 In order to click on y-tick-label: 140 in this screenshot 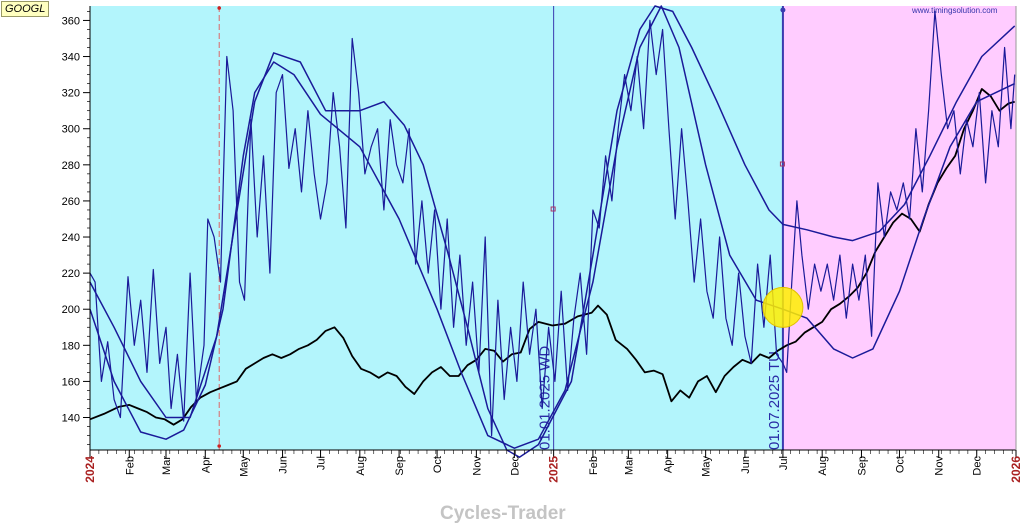, I will do `click(71, 419)`.